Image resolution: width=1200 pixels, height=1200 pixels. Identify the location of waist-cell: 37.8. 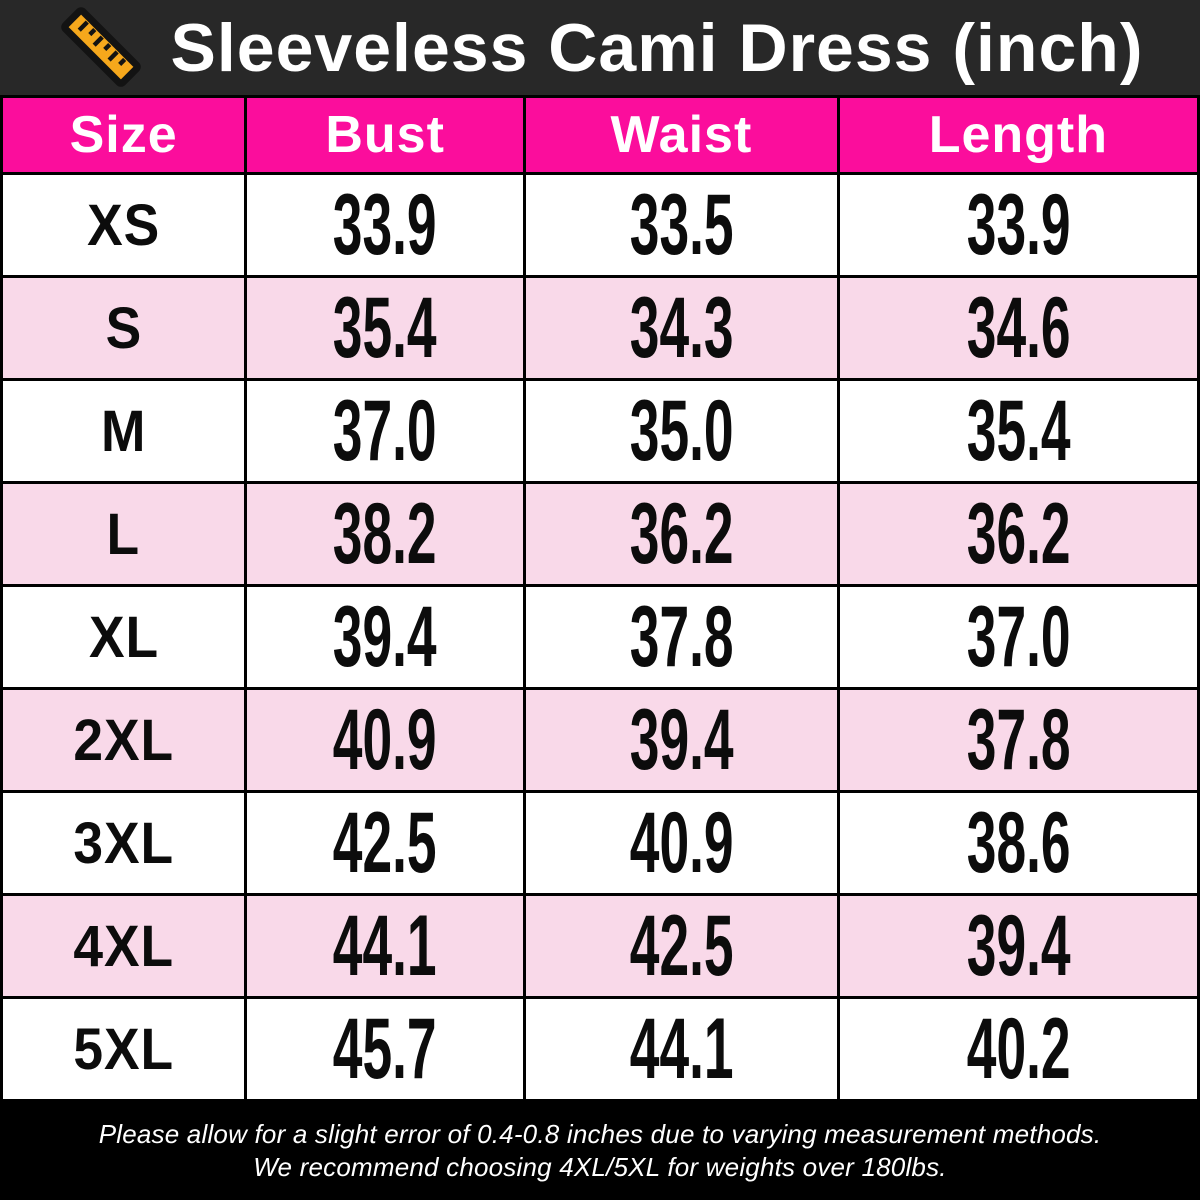
(681, 637).